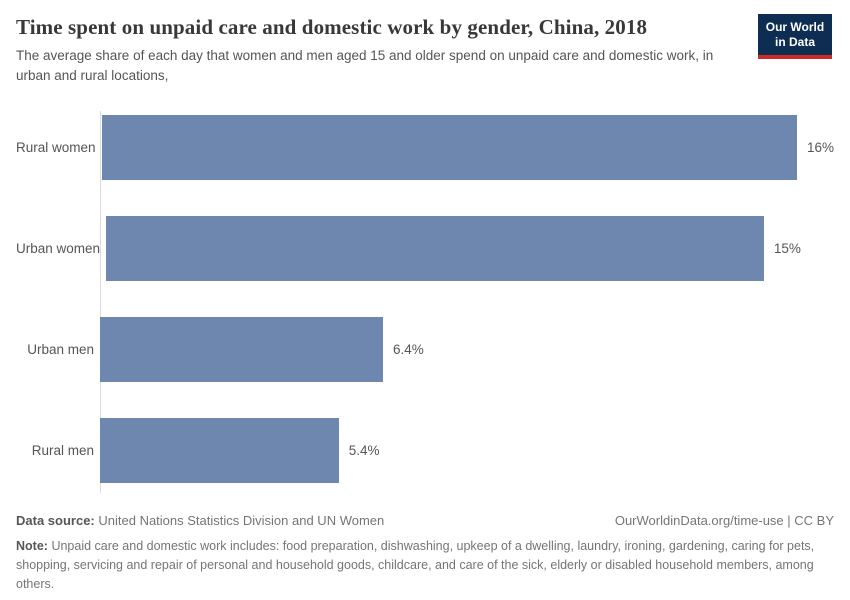 The width and height of the screenshot is (850, 600). Describe the element at coordinates (55, 521) in the screenshot. I see `data-source-label: Data source:` at that location.